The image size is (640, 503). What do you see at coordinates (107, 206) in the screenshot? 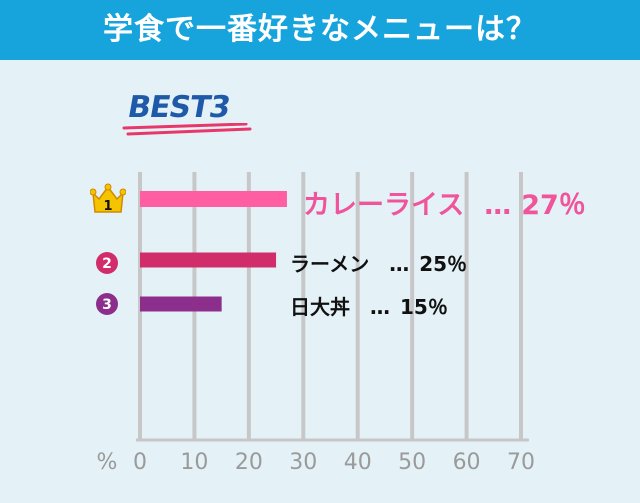
I see `rank-1-number: 1` at bounding box center [107, 206].